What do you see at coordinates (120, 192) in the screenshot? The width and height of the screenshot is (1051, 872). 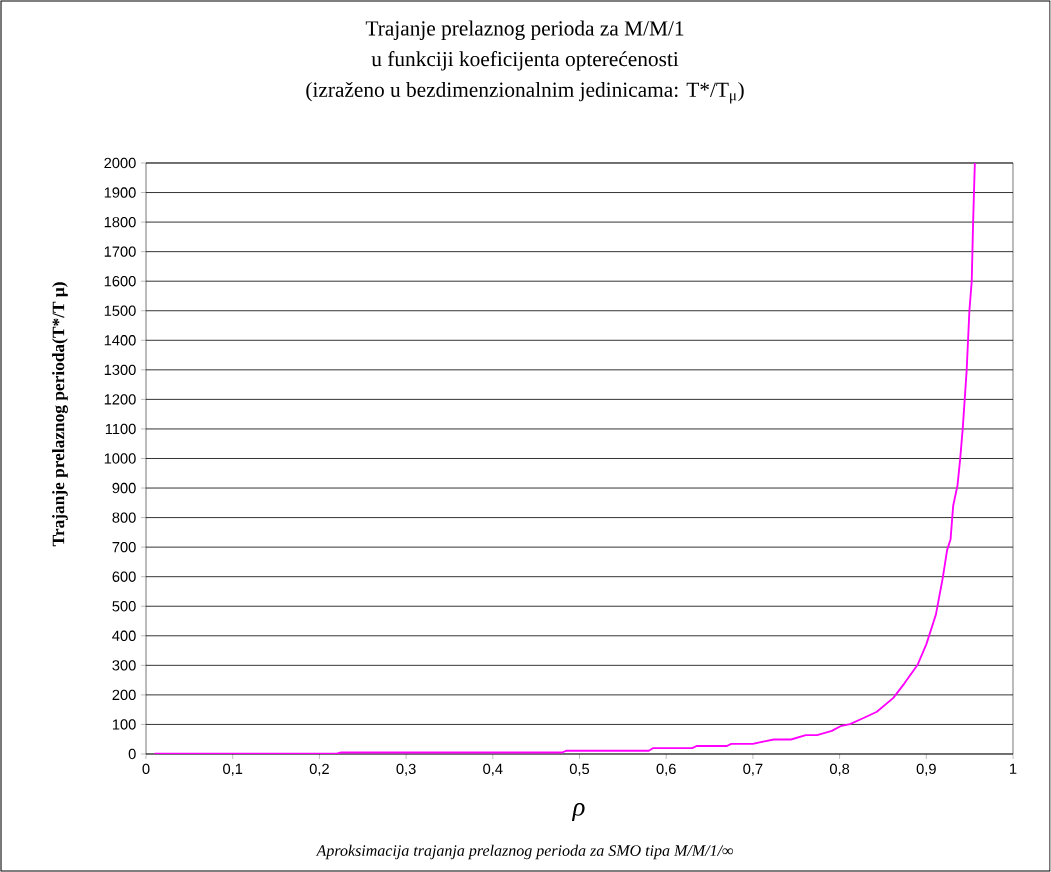 I see `y-tick-label: 1900` at bounding box center [120, 192].